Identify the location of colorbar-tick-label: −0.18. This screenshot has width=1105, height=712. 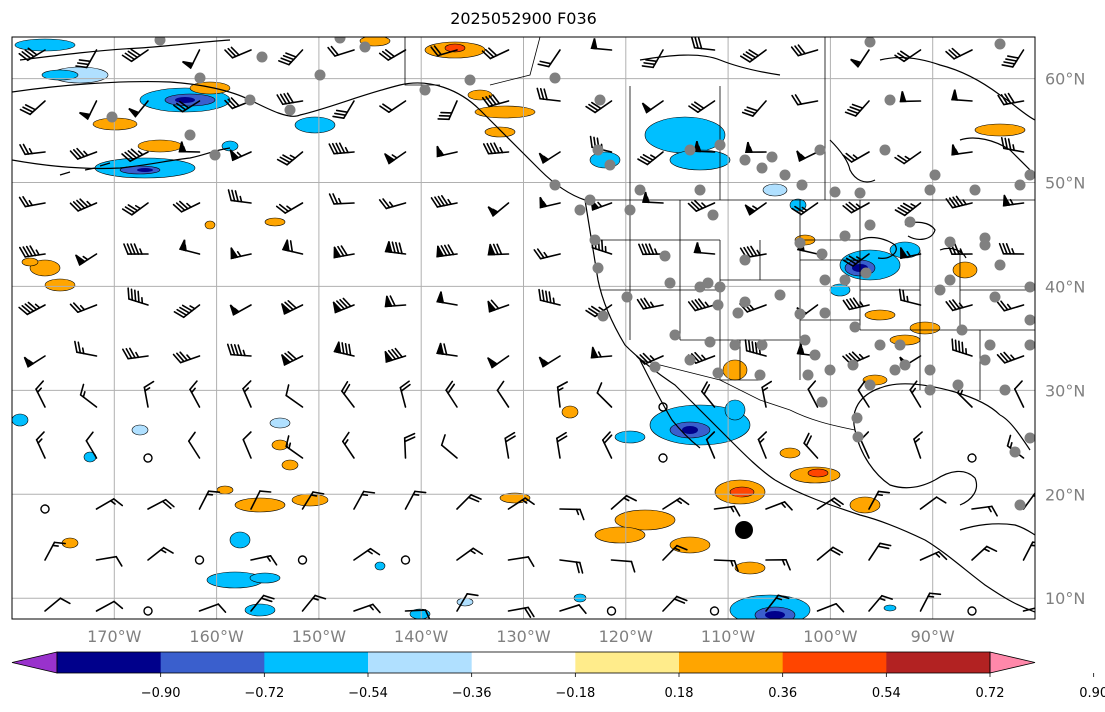
(575, 693).